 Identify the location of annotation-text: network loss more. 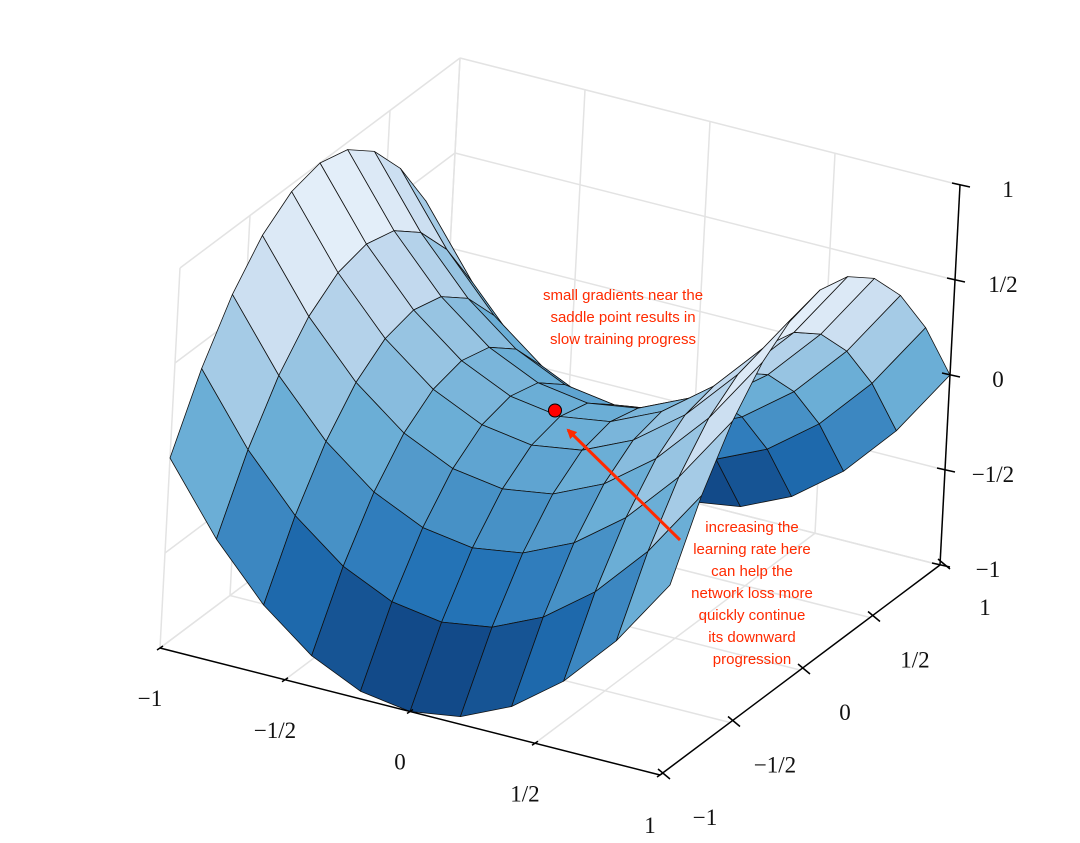
(752, 593).